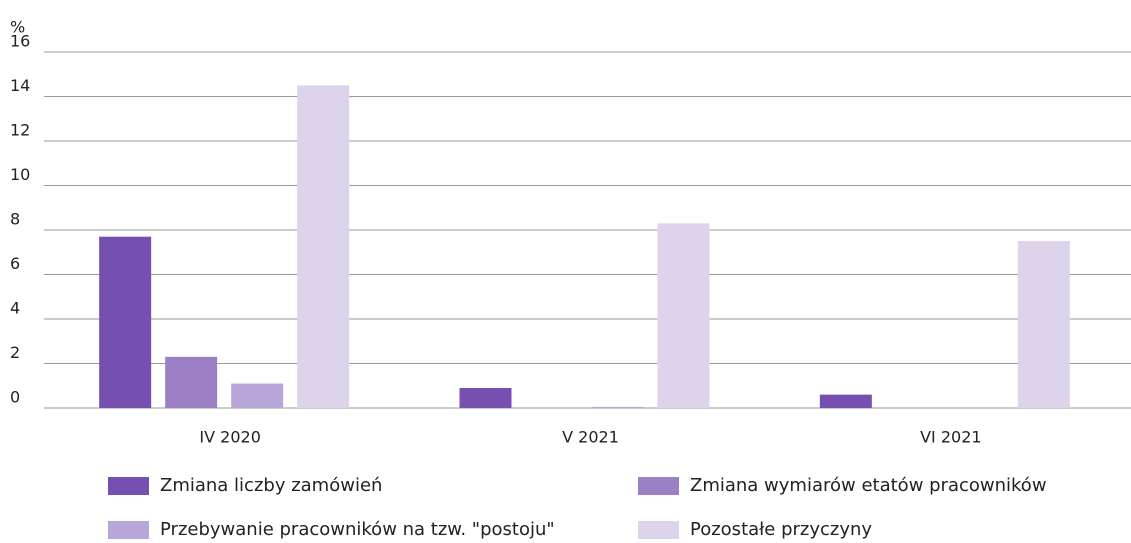 The height and width of the screenshot is (543, 1131). Describe the element at coordinates (17, 27) in the screenshot. I see `y-axis-label: %` at that location.